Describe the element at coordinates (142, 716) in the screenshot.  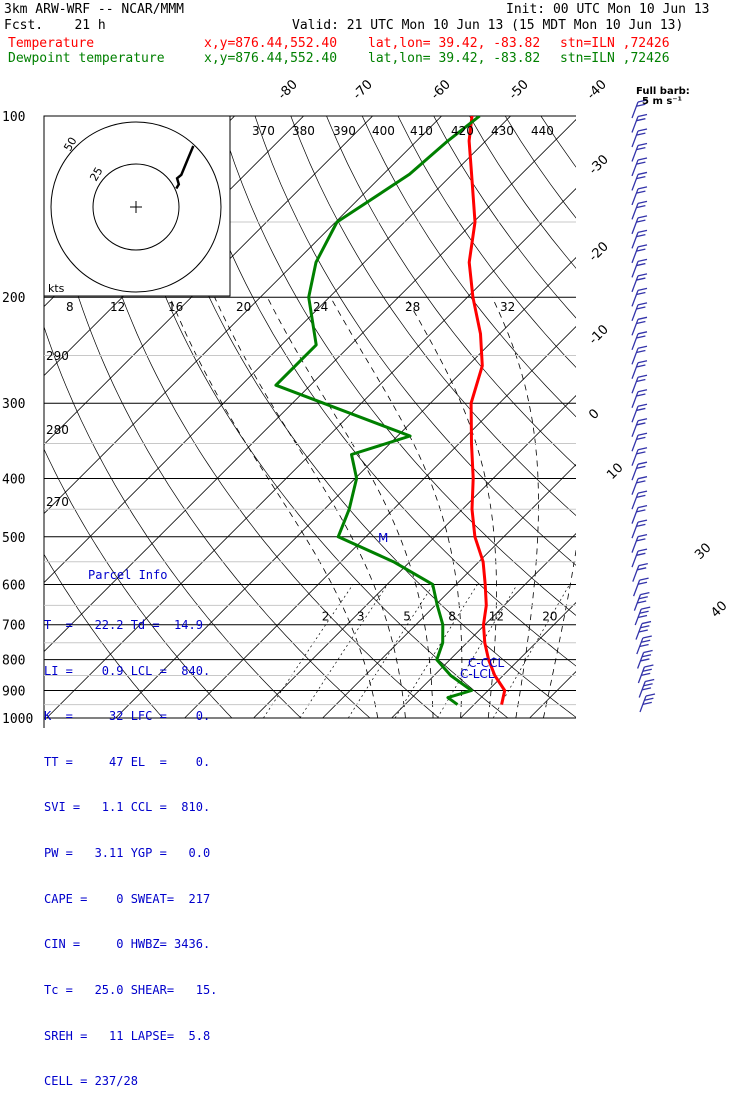
I see `parcel-row-k: K = 32 LFC = 0.` at that location.